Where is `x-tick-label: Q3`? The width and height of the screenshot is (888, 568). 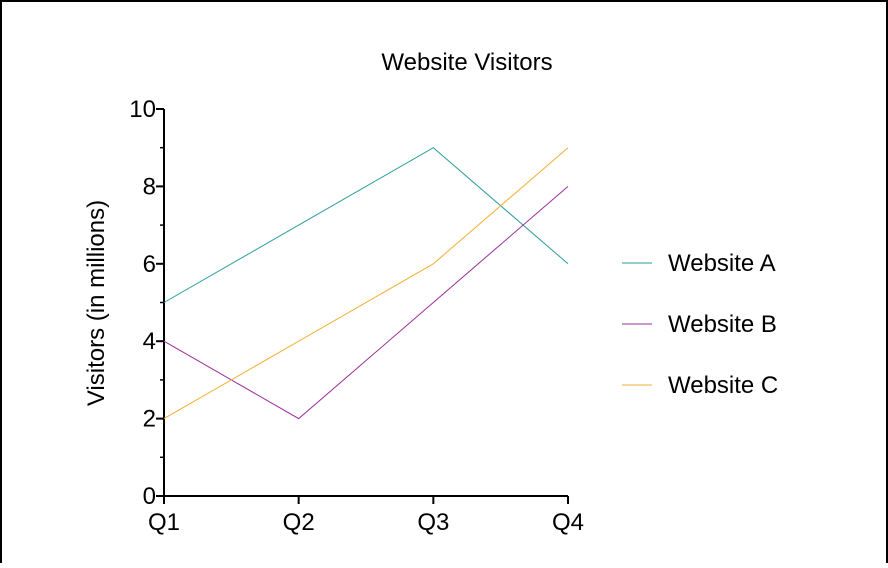
x-tick-label: Q3 is located at coordinates (433, 522).